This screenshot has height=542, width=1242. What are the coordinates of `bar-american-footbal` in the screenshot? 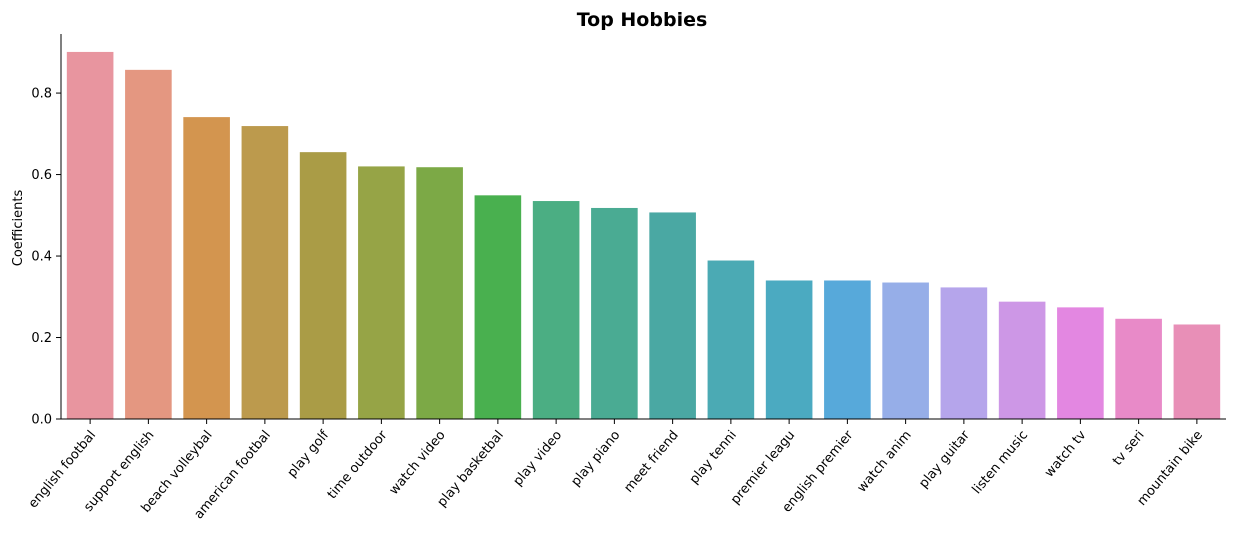 It's located at (265, 272).